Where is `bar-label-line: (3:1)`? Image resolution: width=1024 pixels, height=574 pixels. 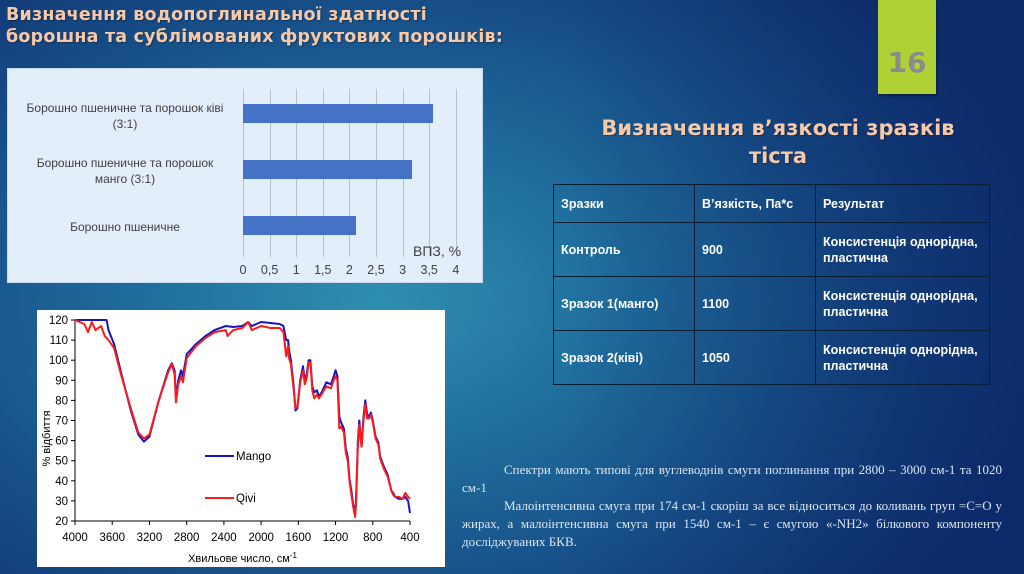
bar-label-line: (3:1) is located at coordinates (125, 124).